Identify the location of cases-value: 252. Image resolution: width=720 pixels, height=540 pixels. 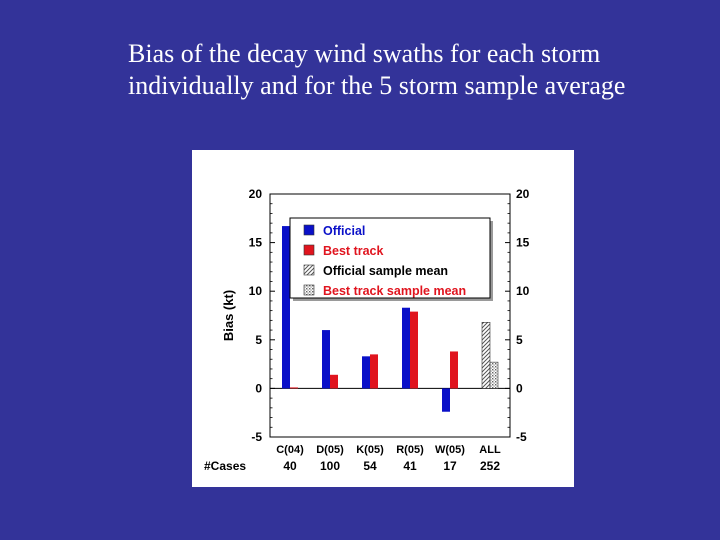
(490, 466).